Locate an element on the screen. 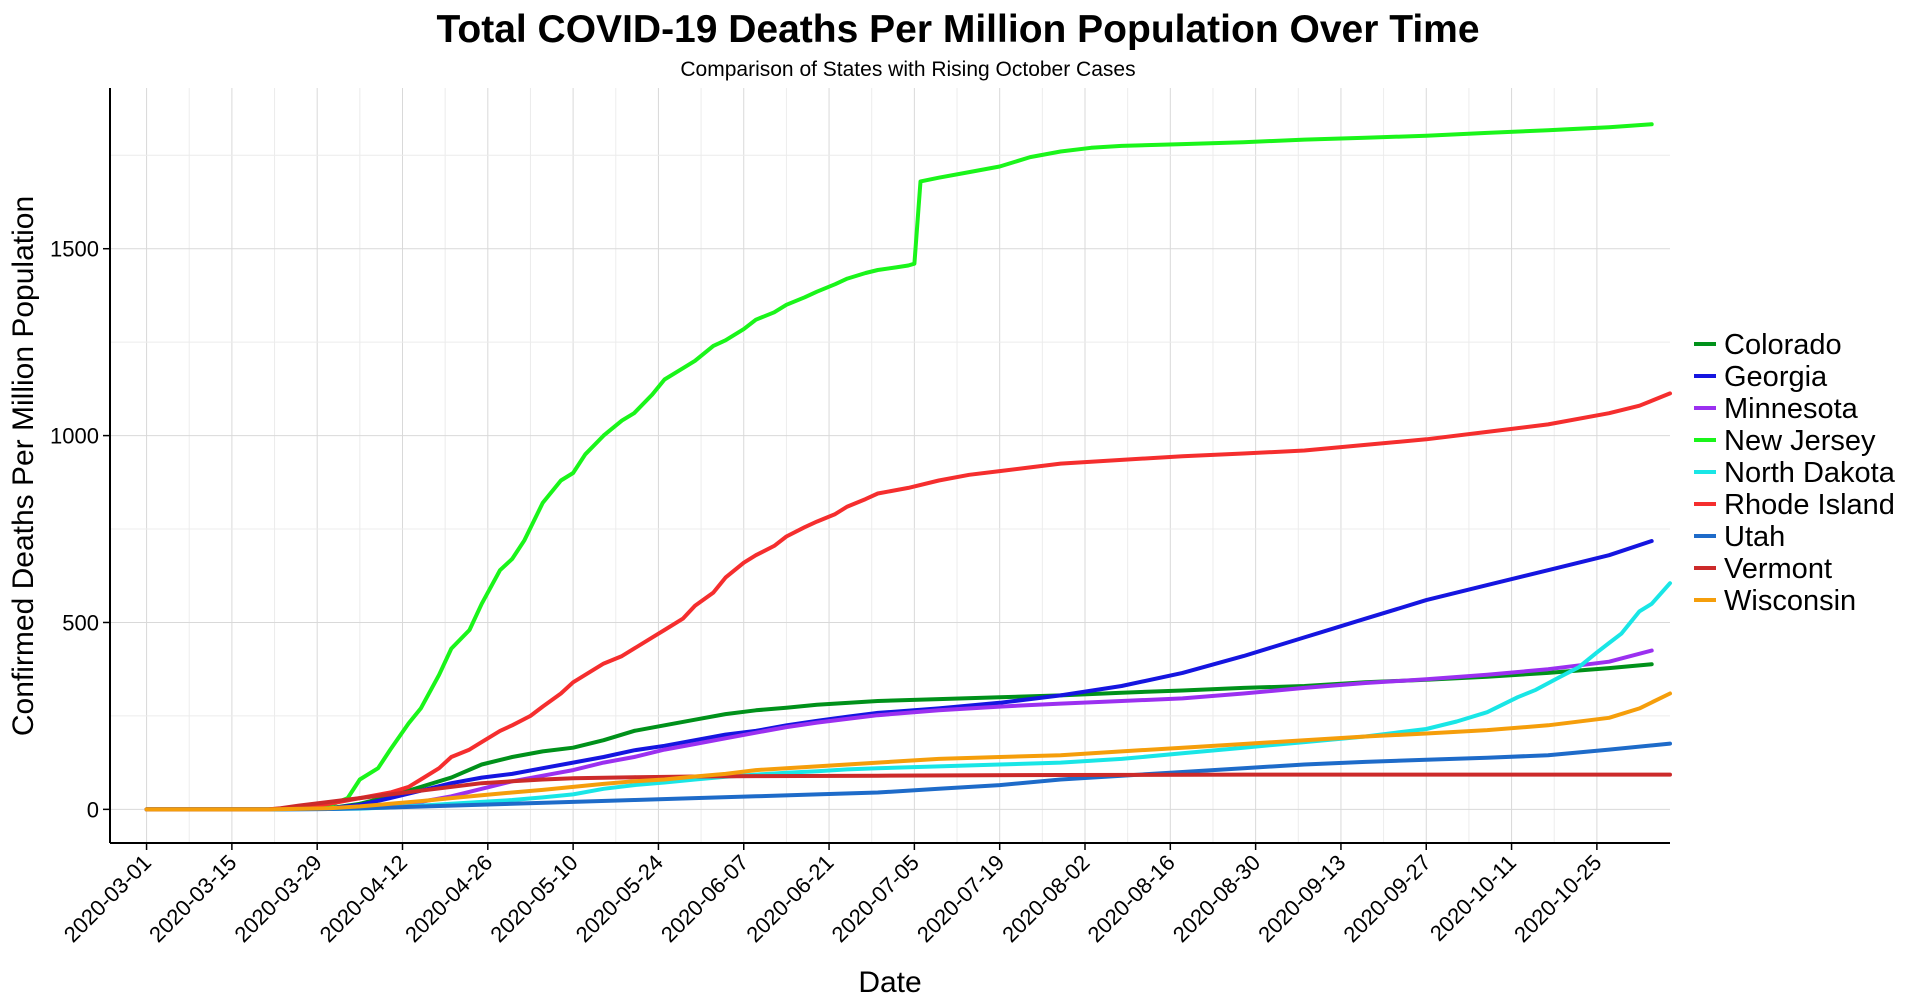 This screenshot has width=1916, height=1001. y-tick-label: 1500 is located at coordinates (74, 249).